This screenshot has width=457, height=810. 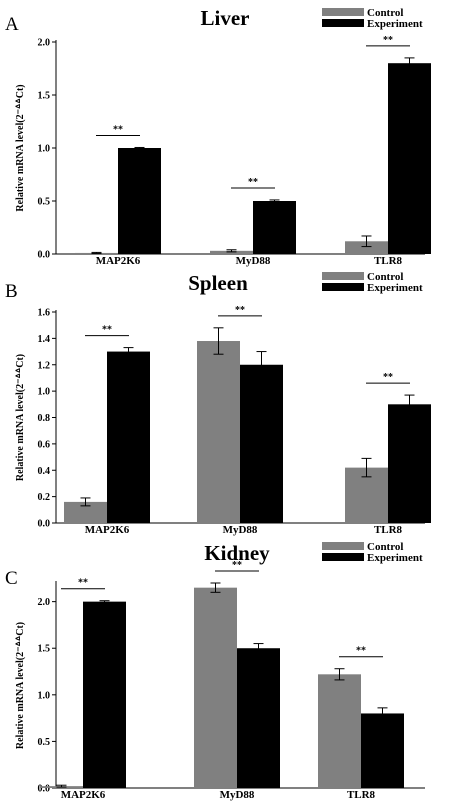 What do you see at coordinates (44, 649) in the screenshot?
I see `panel-c-ytick-label-3: 1.5` at bounding box center [44, 649].